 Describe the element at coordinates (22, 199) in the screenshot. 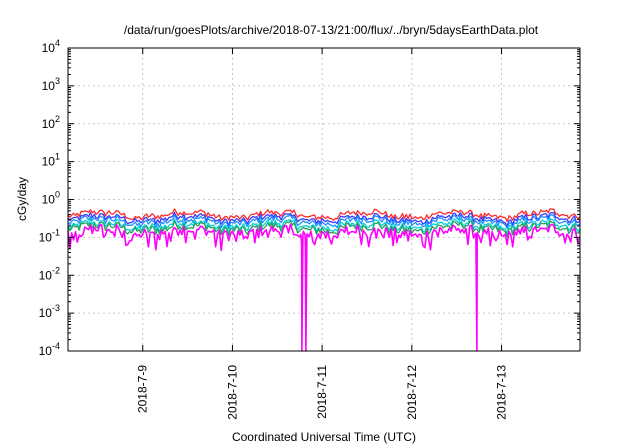

I see `y-axis-label: cGy/day` at that location.